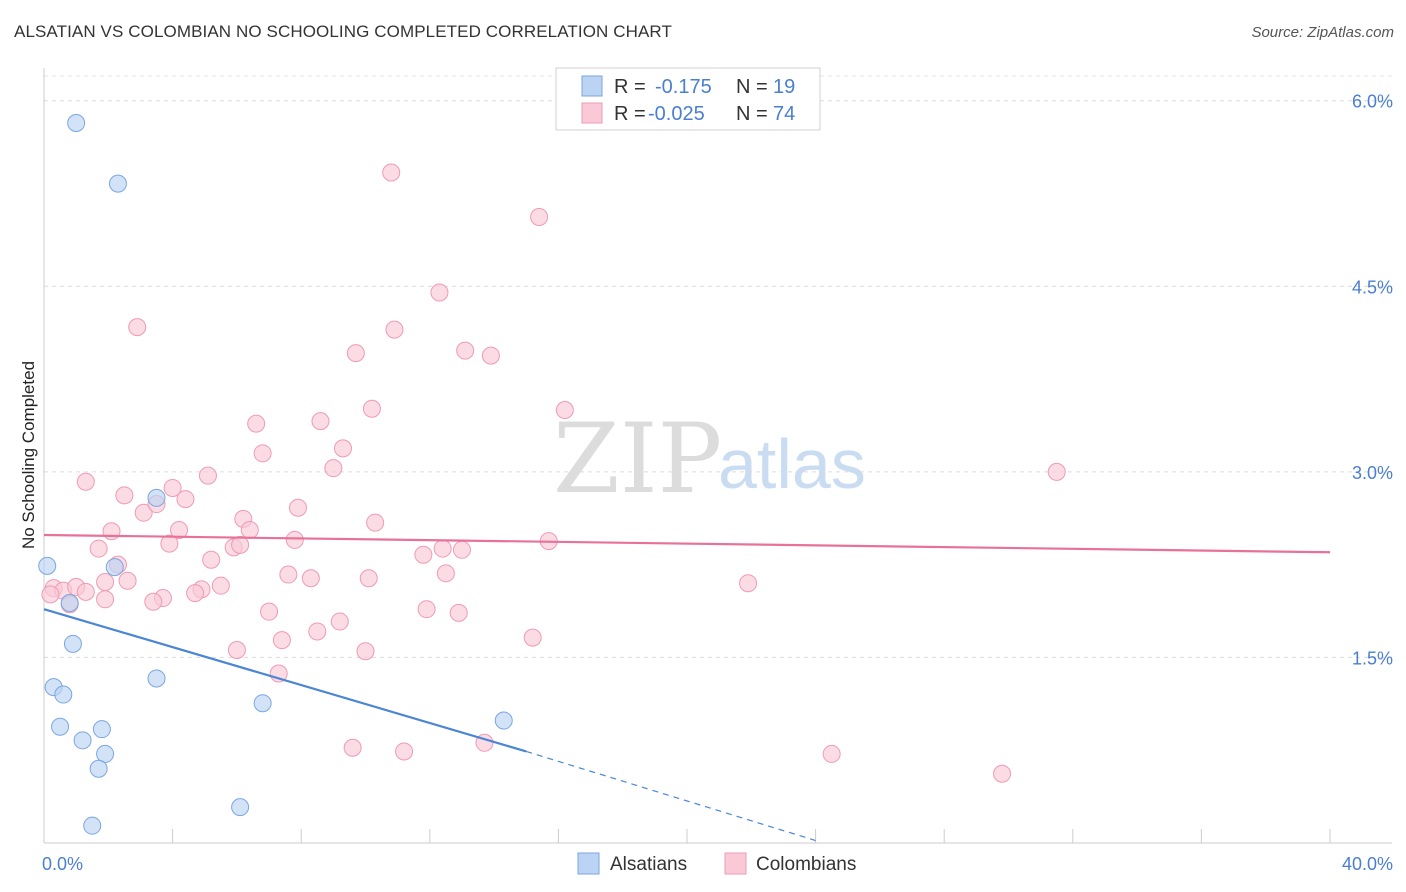 The height and width of the screenshot is (892, 1406). What do you see at coordinates (1322, 32) in the screenshot?
I see `chart-source: Source: ZipAtlas.com` at bounding box center [1322, 32].